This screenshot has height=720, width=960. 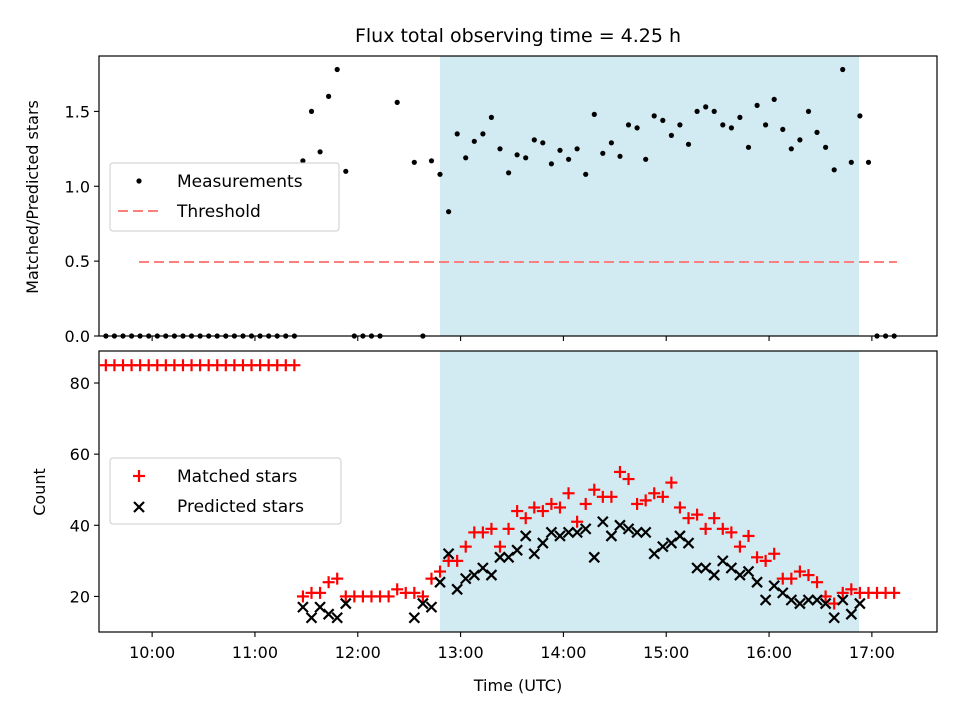 I want to click on legend-predicted-label: Predicted stars, so click(x=240, y=507).